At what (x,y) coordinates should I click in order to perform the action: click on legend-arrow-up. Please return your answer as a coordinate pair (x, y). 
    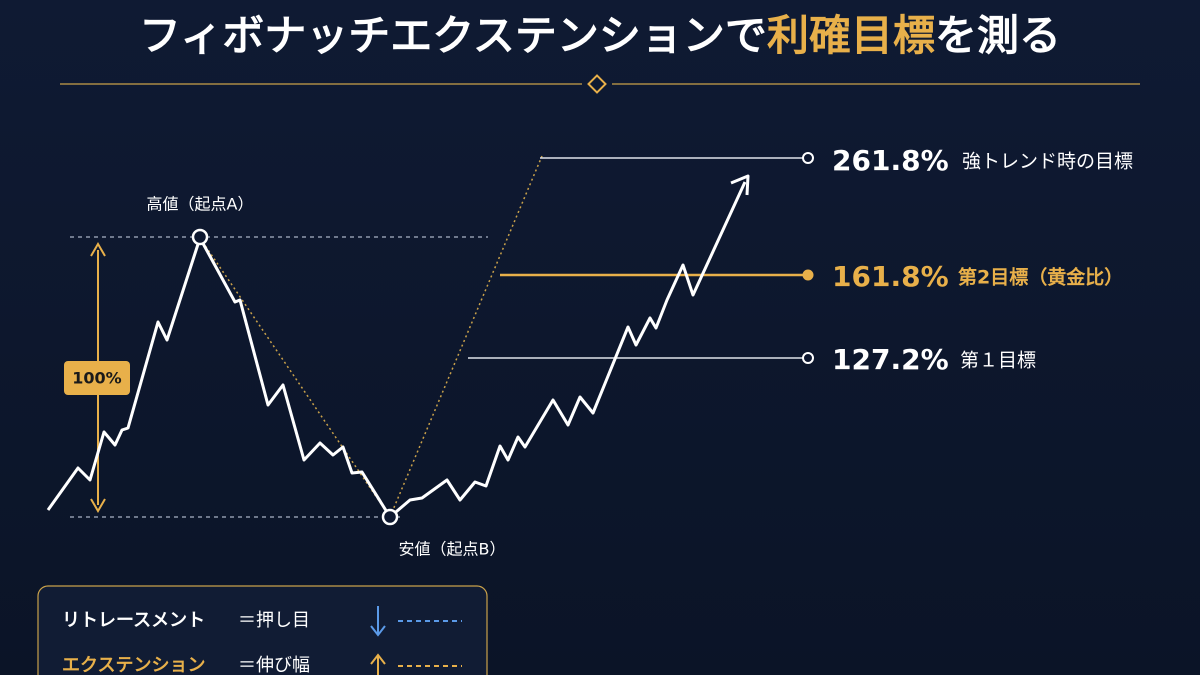
    Looking at the image, I should click on (378, 664).